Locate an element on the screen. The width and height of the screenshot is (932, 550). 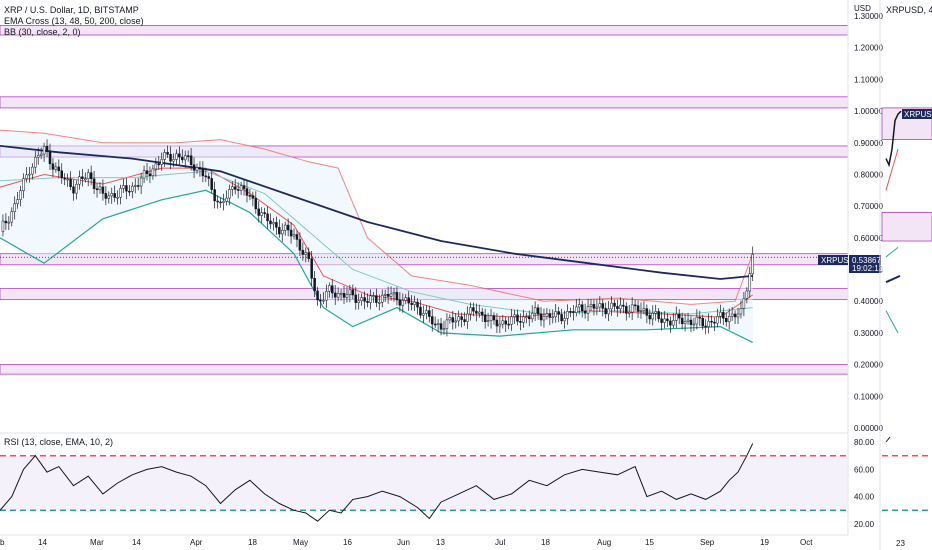
price-tick-label: 0.20000 is located at coordinates (868, 365).